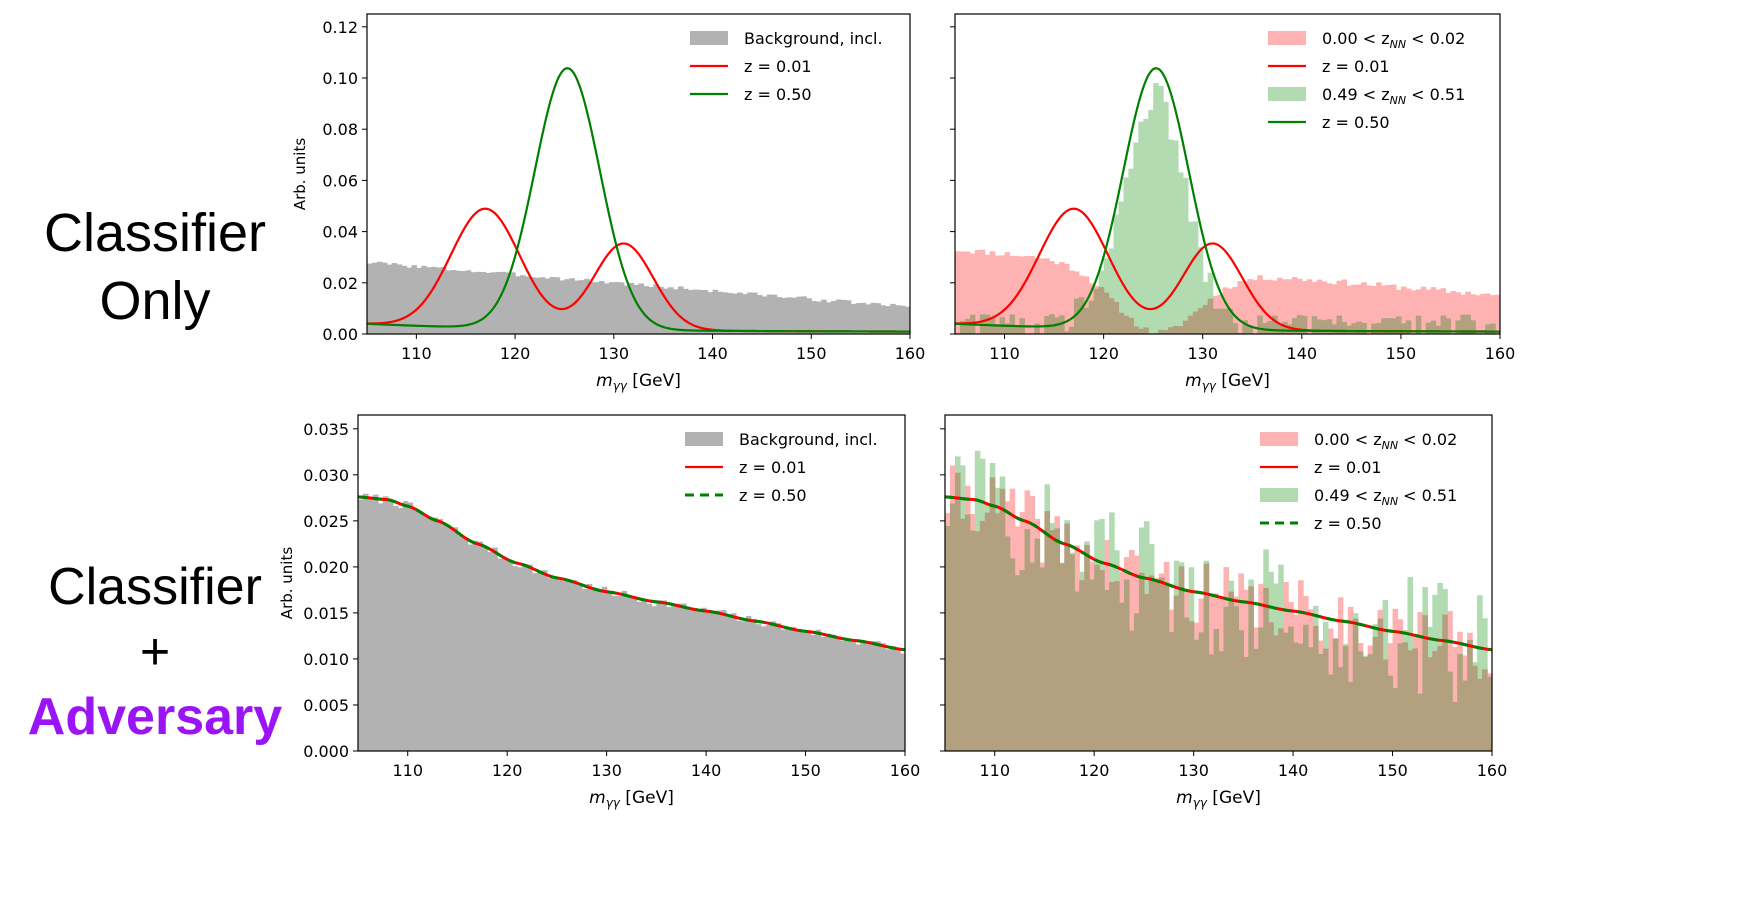 The width and height of the screenshot is (1749, 920). What do you see at coordinates (1302, 353) in the screenshot?
I see `x-tick-label: 140` at bounding box center [1302, 353].